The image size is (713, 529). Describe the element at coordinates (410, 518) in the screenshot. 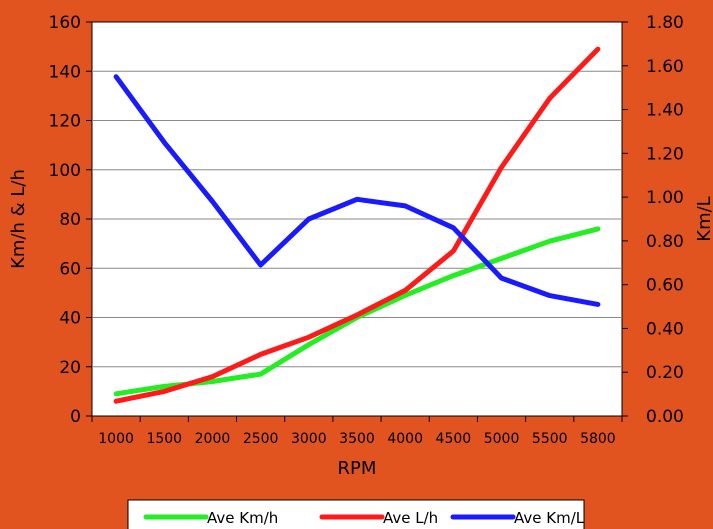

I see `legend-label: Ave L/h` at that location.